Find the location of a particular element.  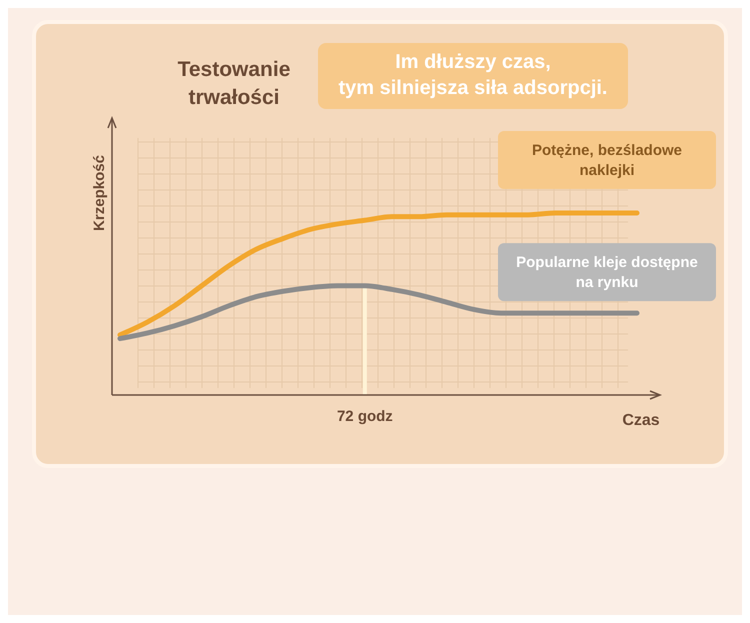

text: Potężne, bezśladowe naklejki is located at coordinates (607, 160).